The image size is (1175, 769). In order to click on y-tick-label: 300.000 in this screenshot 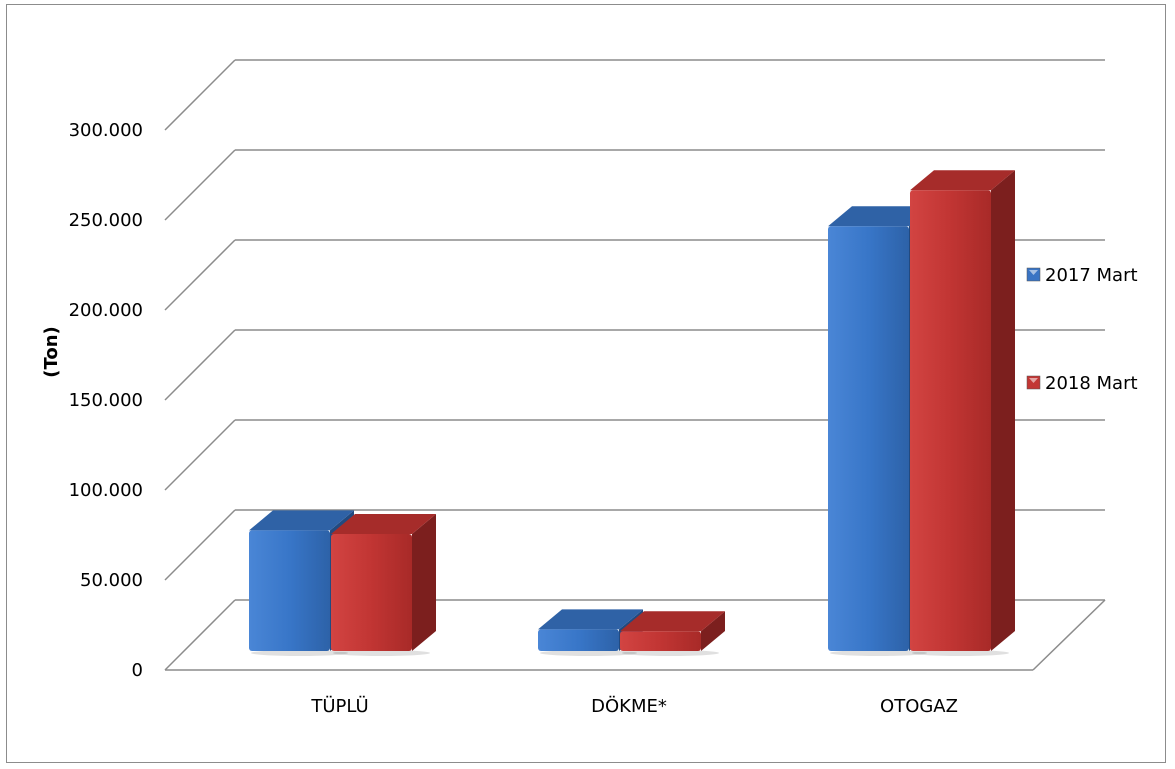, I will do `click(106, 130)`.